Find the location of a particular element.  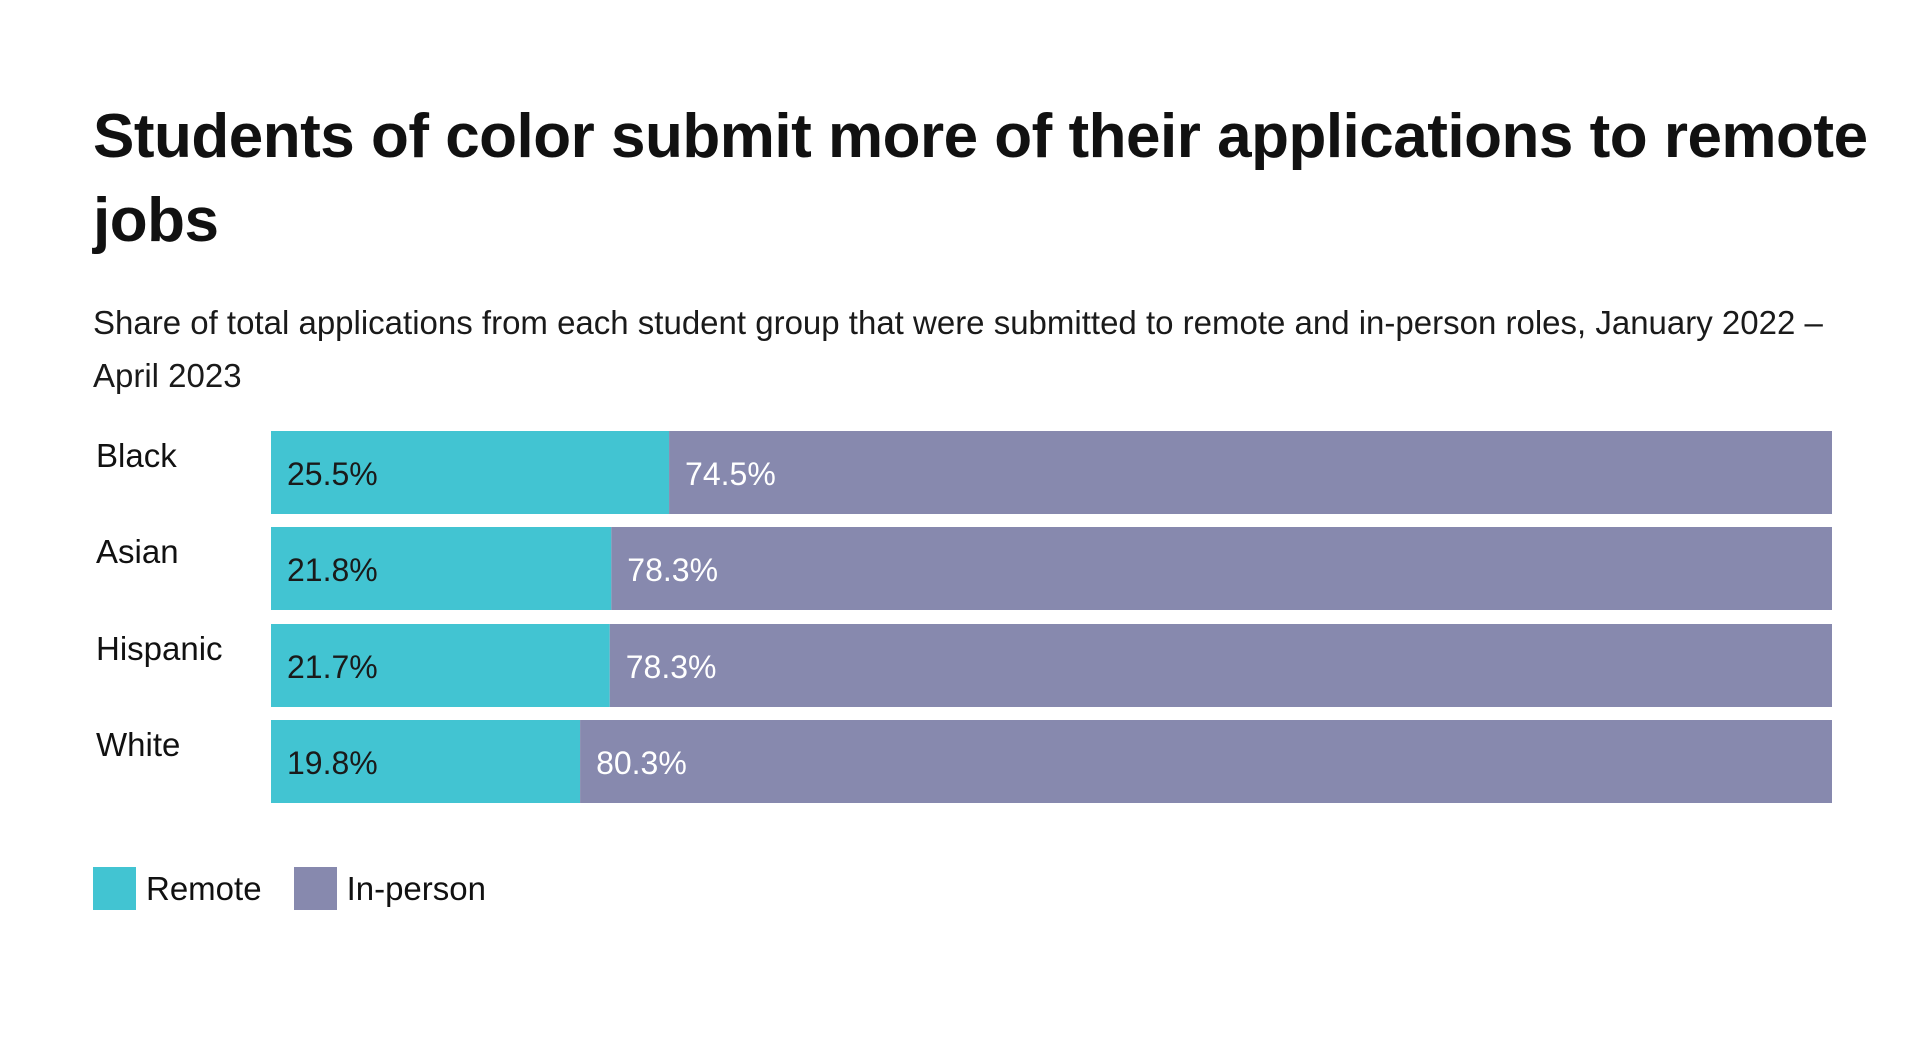

bar-remote-black is located at coordinates (470, 472).